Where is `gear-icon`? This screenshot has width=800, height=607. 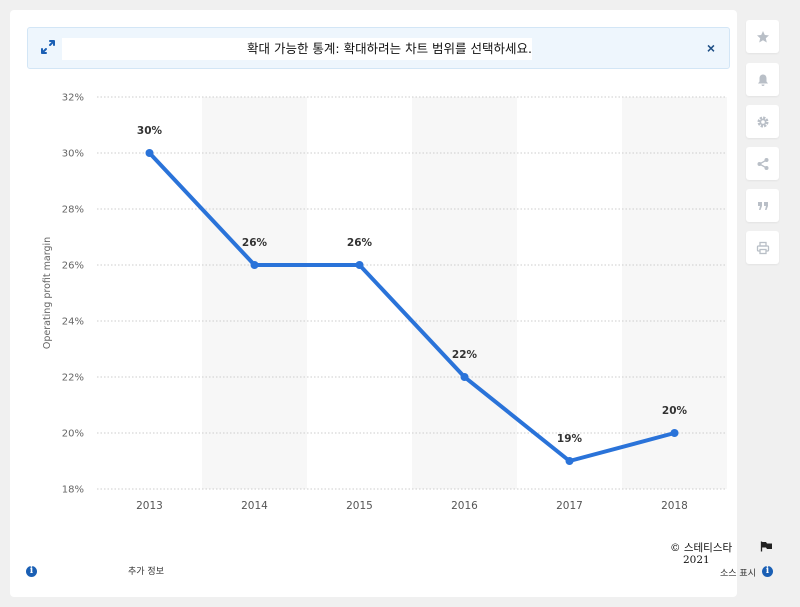 gear-icon is located at coordinates (762, 121).